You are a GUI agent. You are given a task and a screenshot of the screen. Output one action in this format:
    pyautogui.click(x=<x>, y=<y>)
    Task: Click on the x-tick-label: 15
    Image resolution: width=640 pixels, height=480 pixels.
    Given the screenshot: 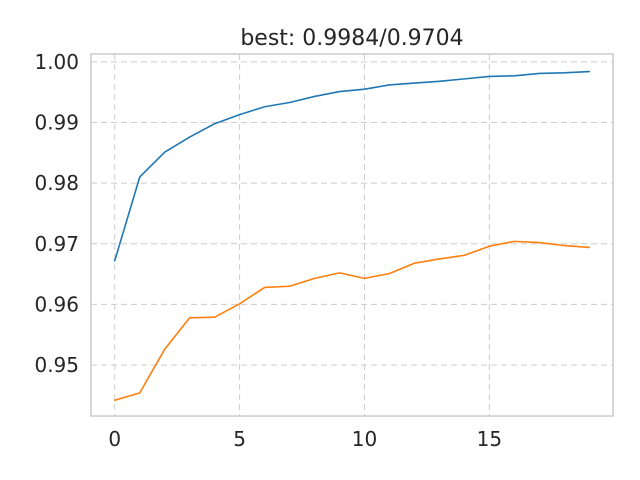 What is the action you would take?
    pyautogui.click(x=489, y=439)
    